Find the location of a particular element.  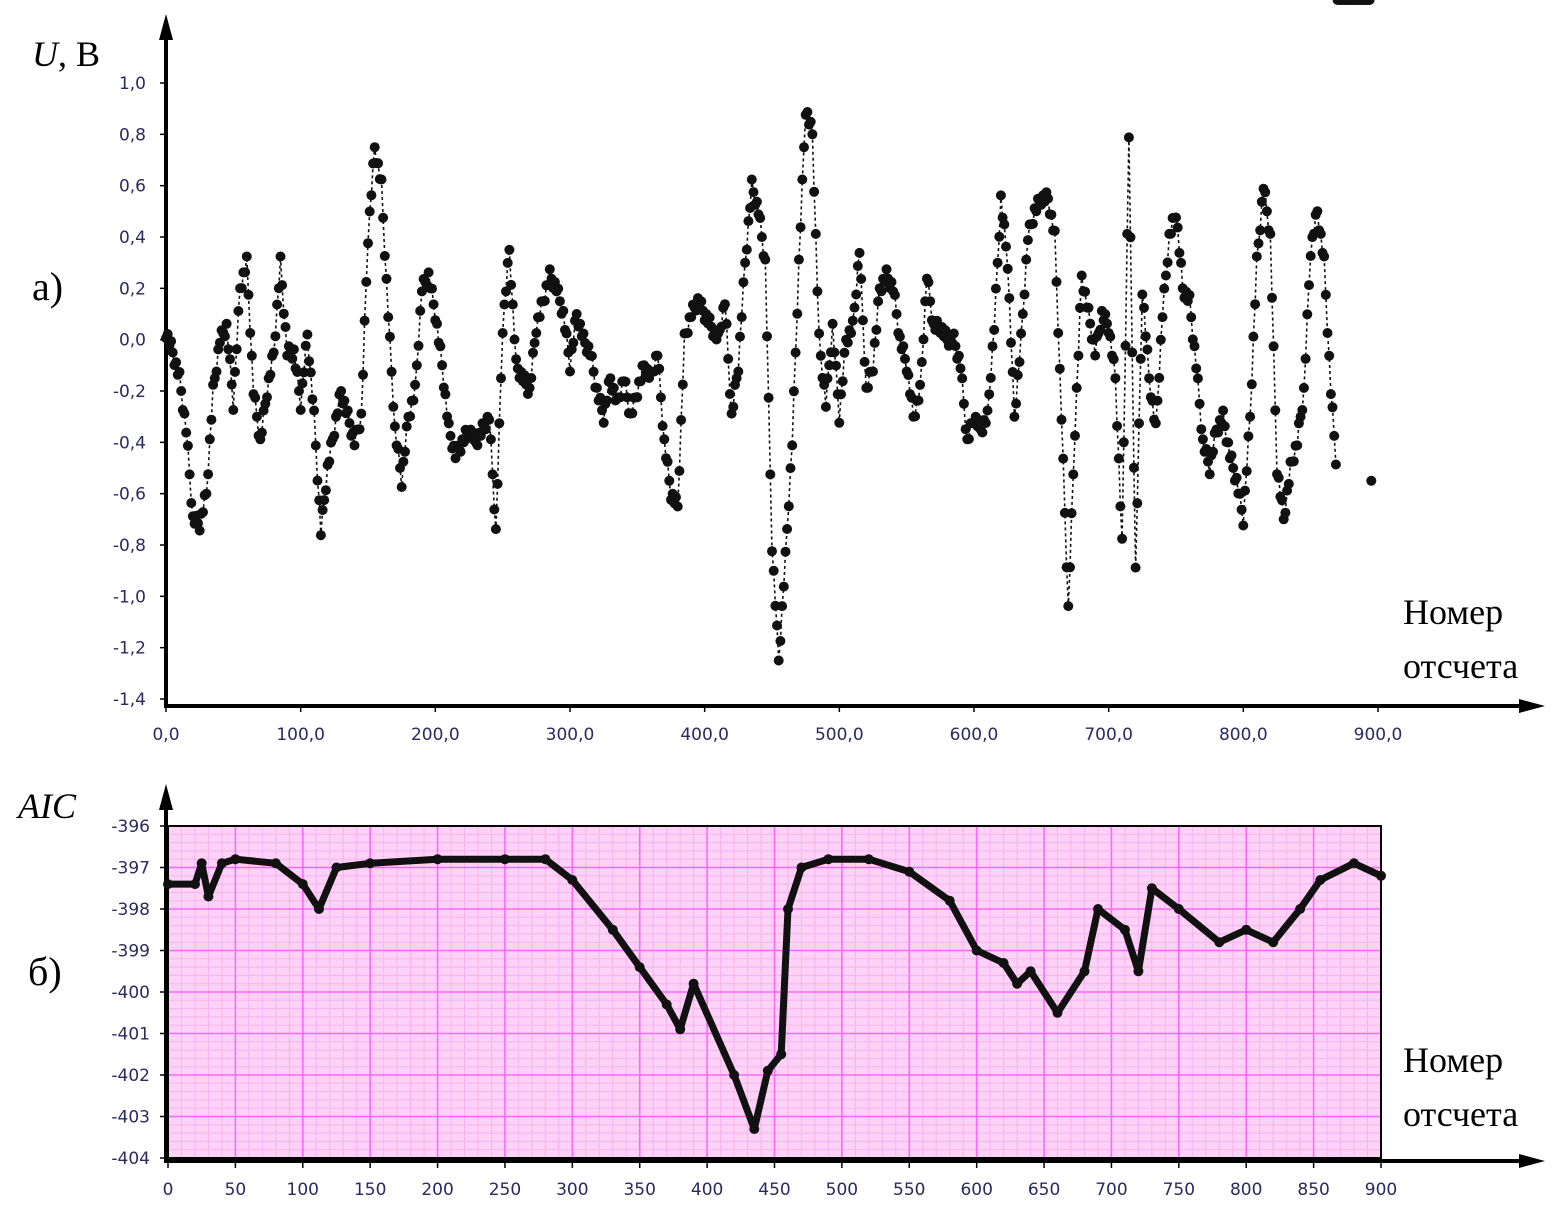

chart-b-y-tick-label: -397 is located at coordinates (130, 869).